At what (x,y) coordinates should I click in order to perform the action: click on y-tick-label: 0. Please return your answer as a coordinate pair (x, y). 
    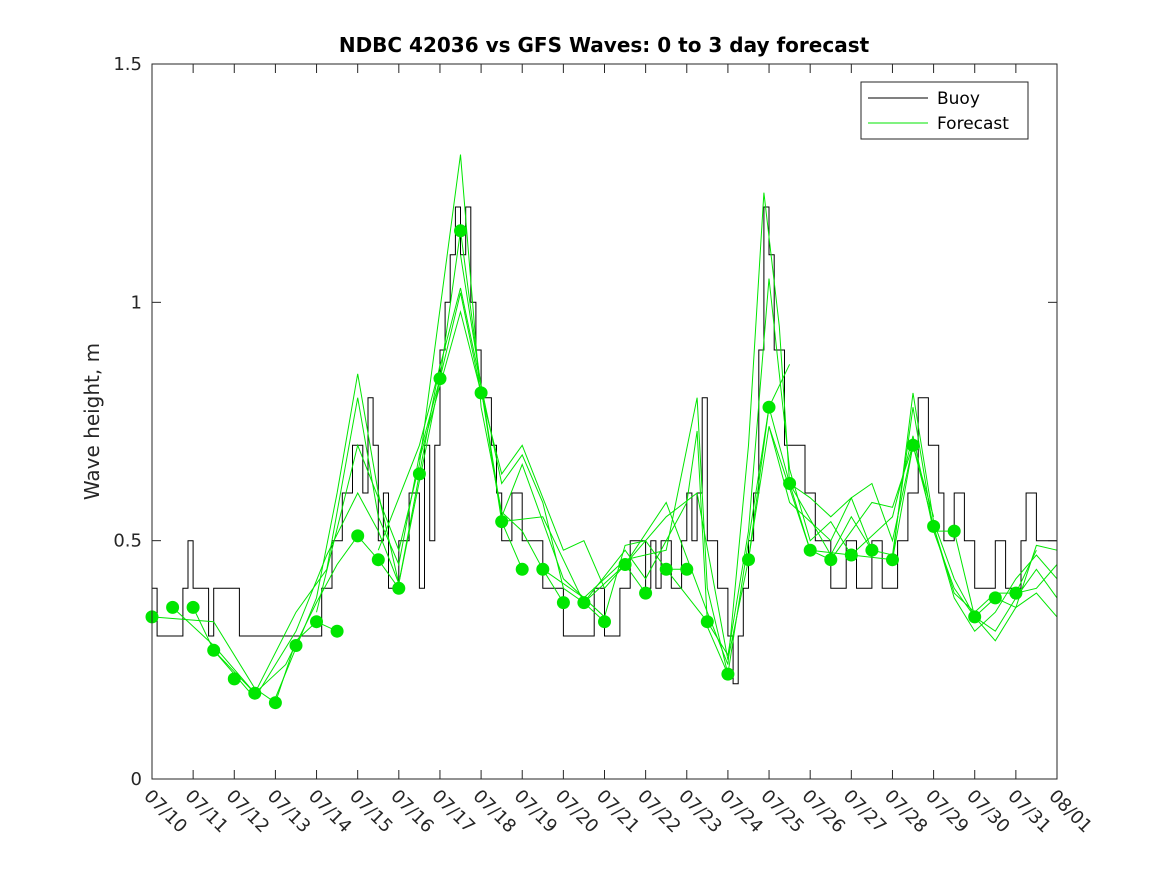
    Looking at the image, I should click on (136, 779).